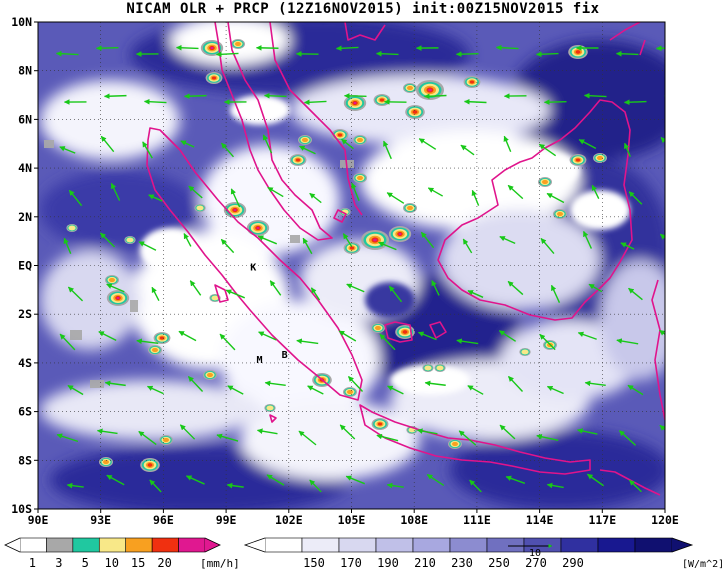 The image size is (726, 571). Describe the element at coordinates (535, 210) in the screenshot. I see `coast-borneo` at that location.